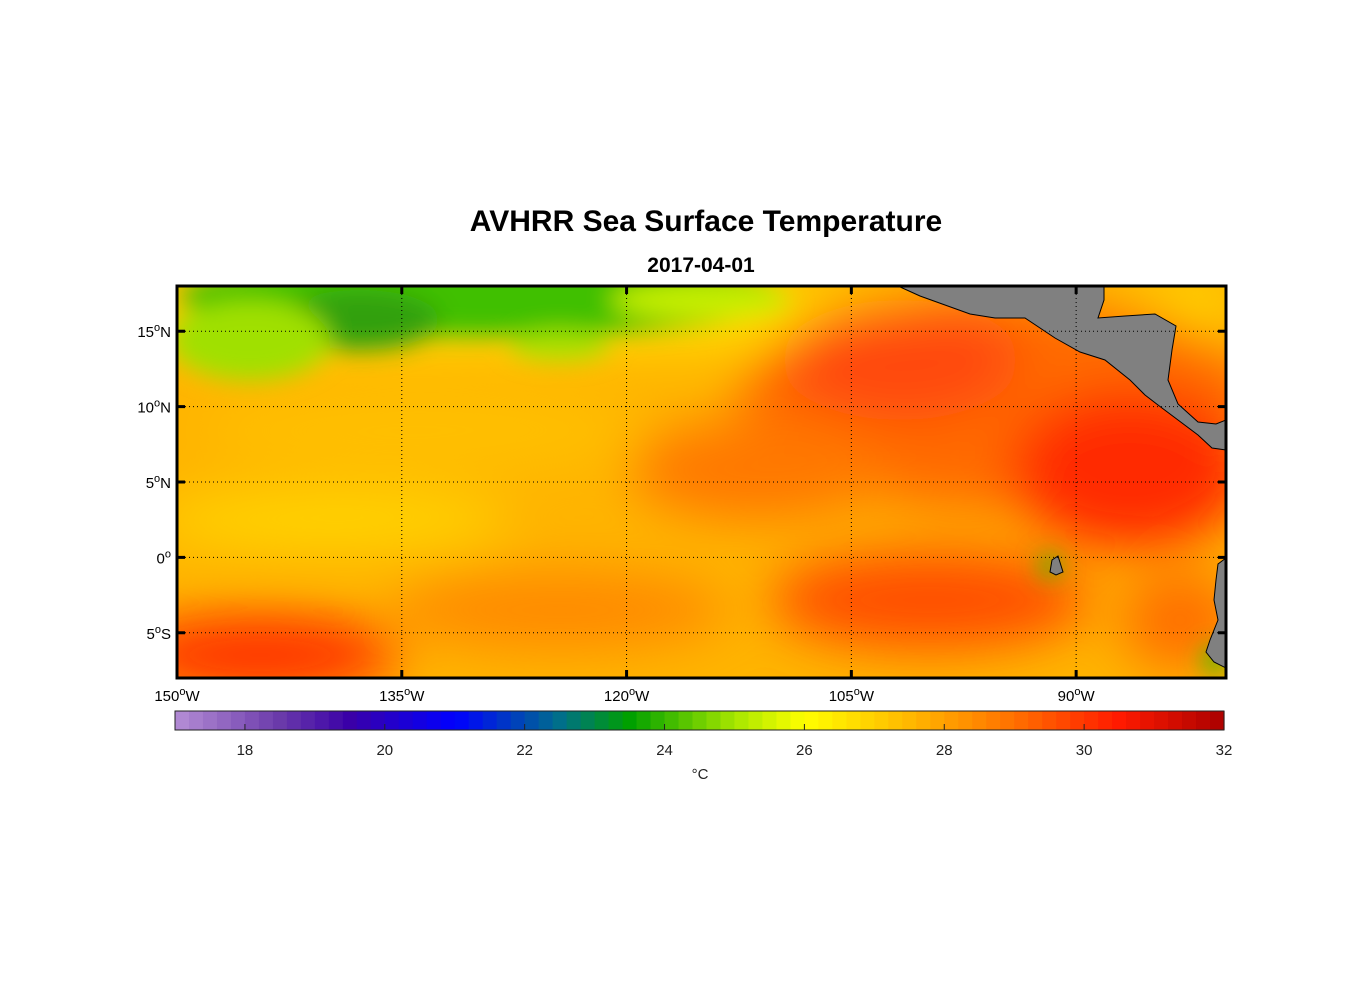 This screenshot has height=1000, width=1356. Describe the element at coordinates (164, 557) in the screenshot. I see `lat-tick-label: 0o` at that location.